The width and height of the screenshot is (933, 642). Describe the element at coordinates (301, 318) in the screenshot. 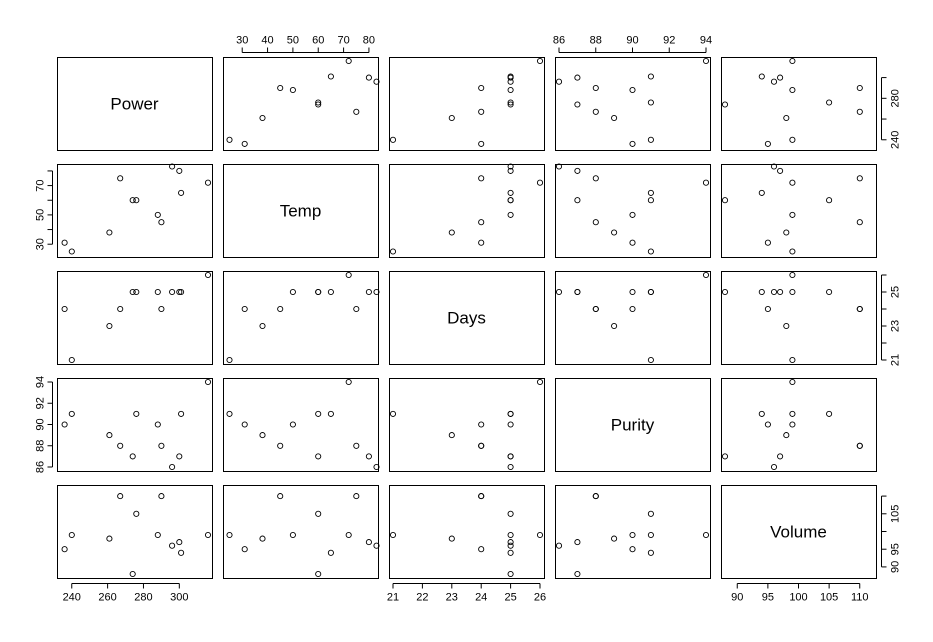

I see `panel-days-temp` at that location.